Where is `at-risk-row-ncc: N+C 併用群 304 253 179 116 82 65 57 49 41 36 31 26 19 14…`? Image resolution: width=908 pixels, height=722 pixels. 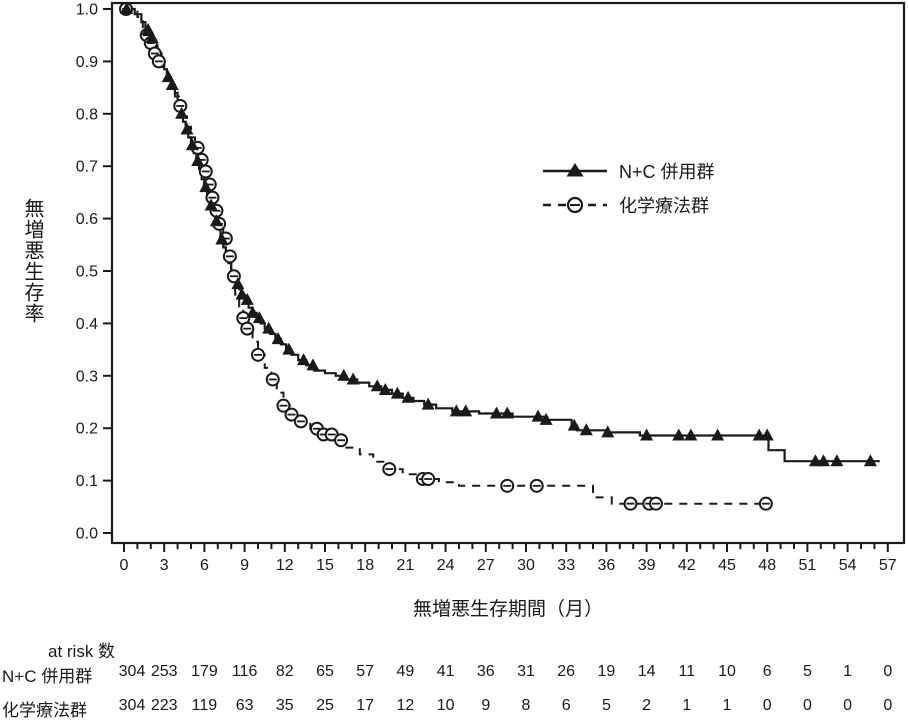 at-risk-row-ncc: N+C 併用群 304 253 179 116 82 65 57 49 41 36 31 26 19 14… is located at coordinates (454, 674).